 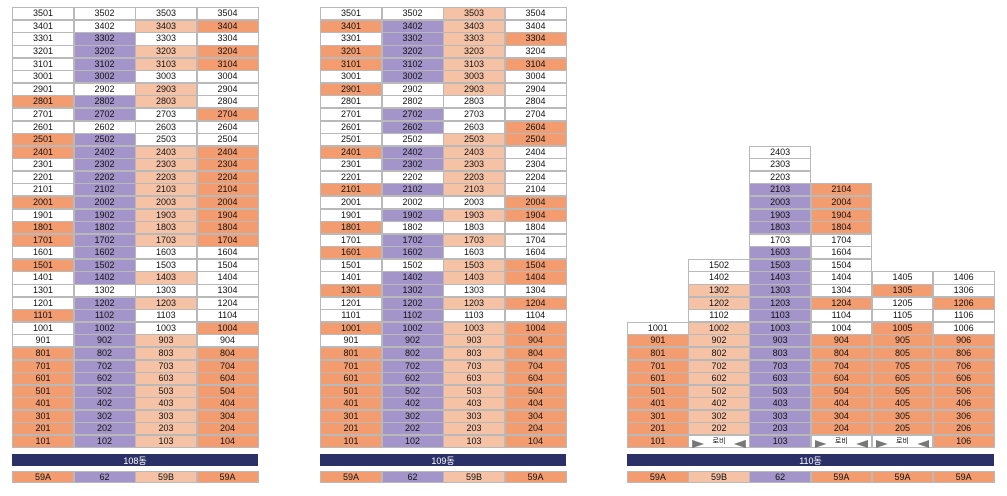 What do you see at coordinates (412, 77) in the screenshot?
I see `unit-cell: 3002` at bounding box center [412, 77].